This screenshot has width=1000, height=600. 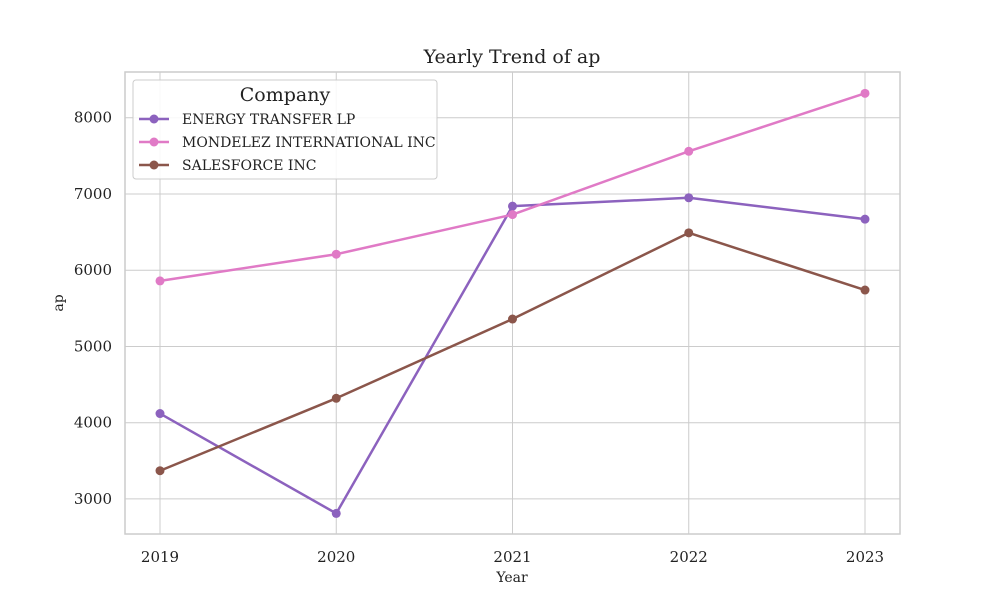 I want to click on legend-label: MONDELEZ INTERNATIONAL INC, so click(x=309, y=143).